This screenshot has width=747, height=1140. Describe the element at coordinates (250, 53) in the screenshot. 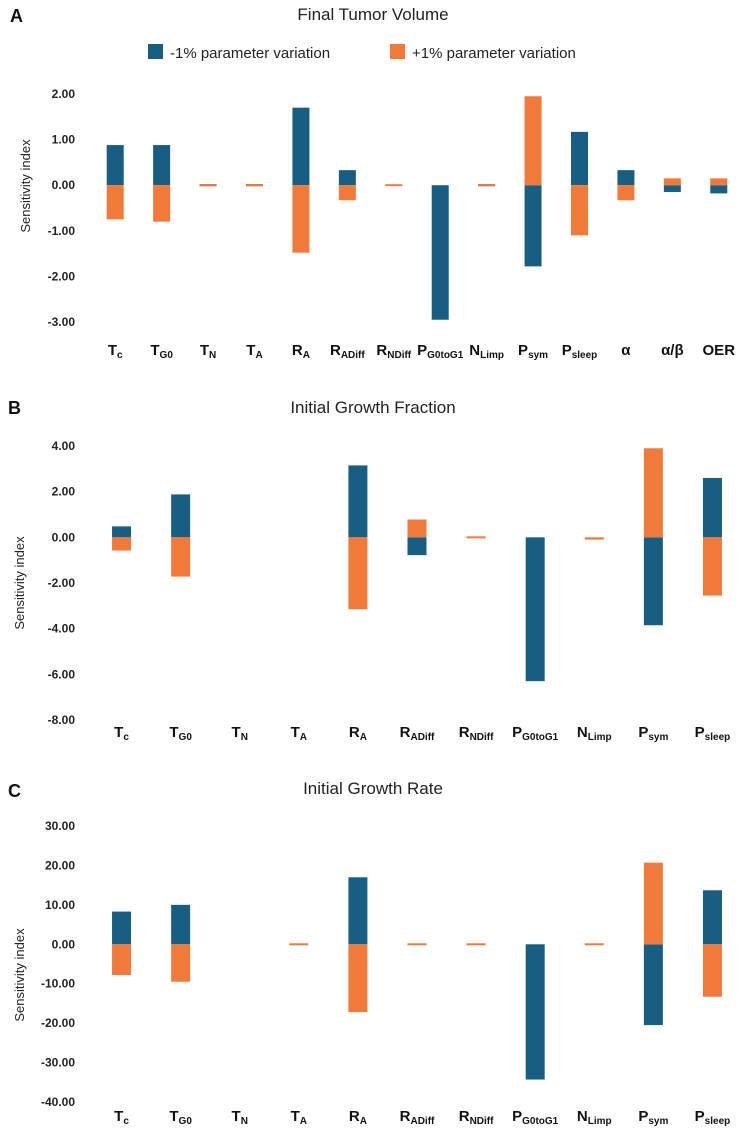

I see `legend-label-minus: -1% parameter variation` at that location.